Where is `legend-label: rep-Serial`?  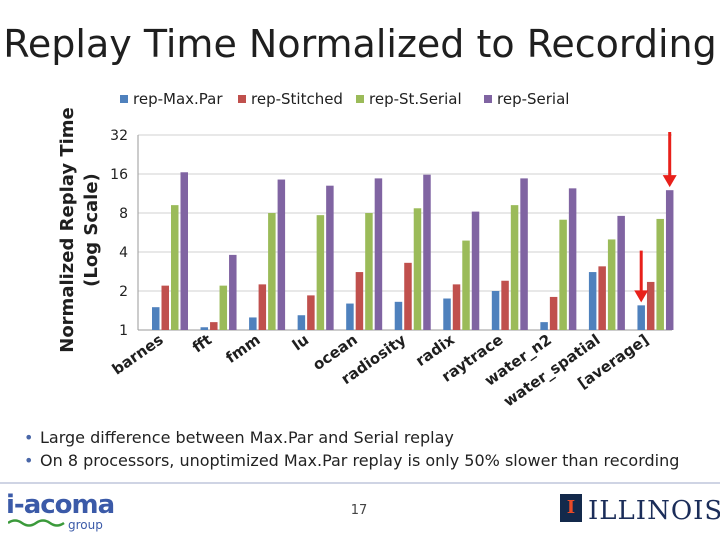 legend-label: rep-Serial is located at coordinates (533, 99).